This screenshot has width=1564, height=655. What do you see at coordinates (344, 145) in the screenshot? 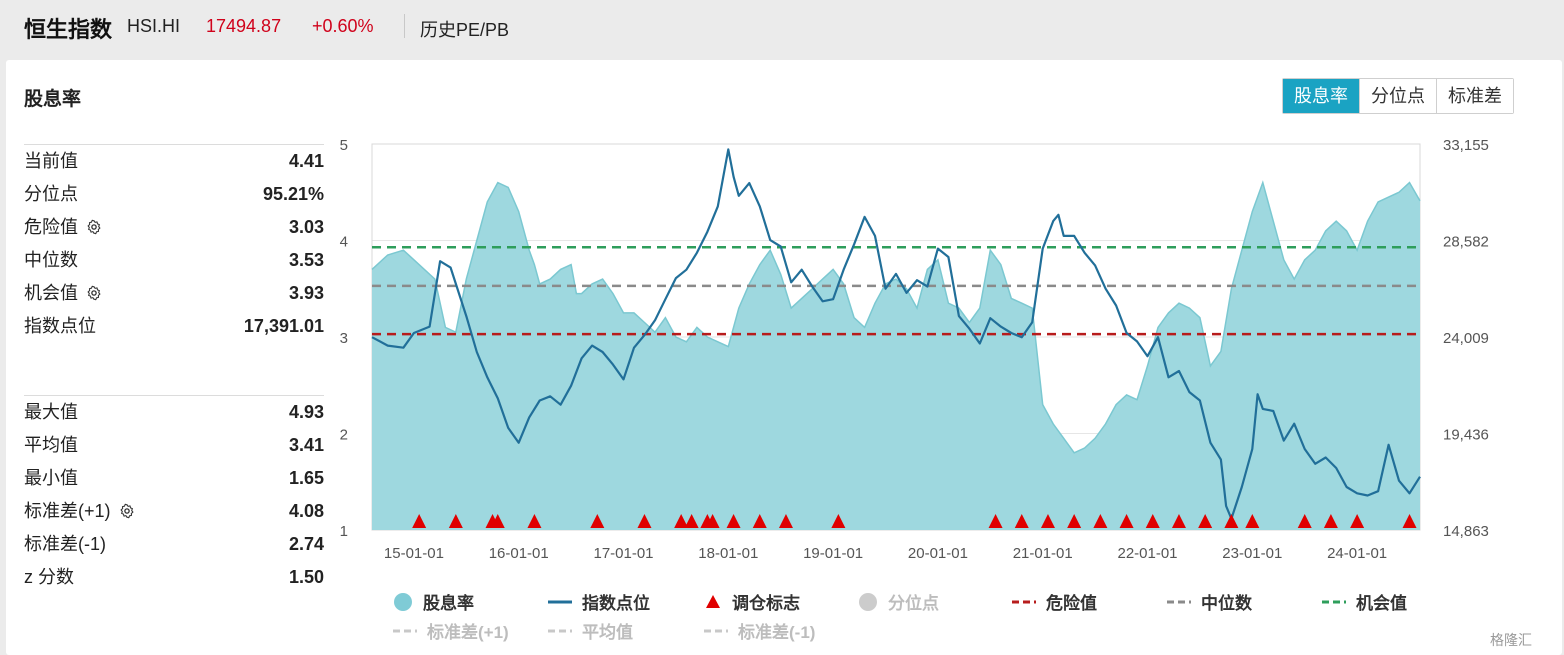
I see `y-left-tick-label: 5` at bounding box center [344, 145].